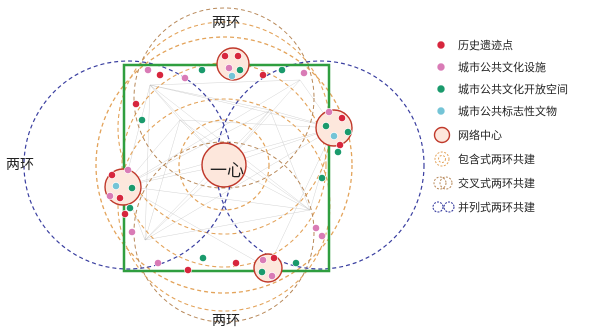 This screenshot has height=331, width=590. I want to click on legend-label: 城市公共文化设施, so click(502, 67).